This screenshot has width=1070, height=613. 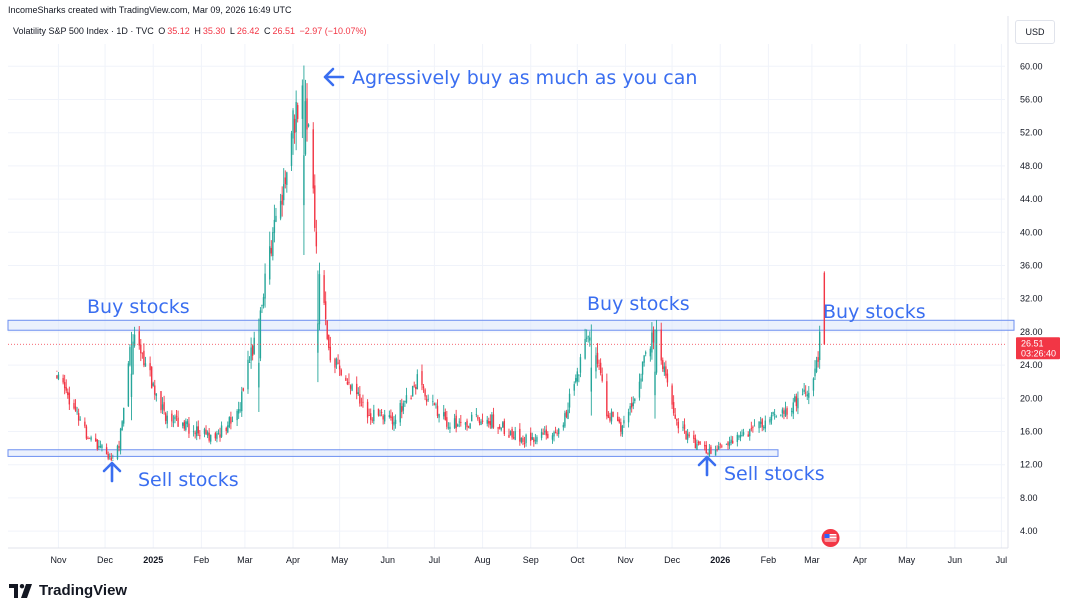 What do you see at coordinates (1032, 343) in the screenshot?
I see `last-price-value: 26.51` at bounding box center [1032, 343].